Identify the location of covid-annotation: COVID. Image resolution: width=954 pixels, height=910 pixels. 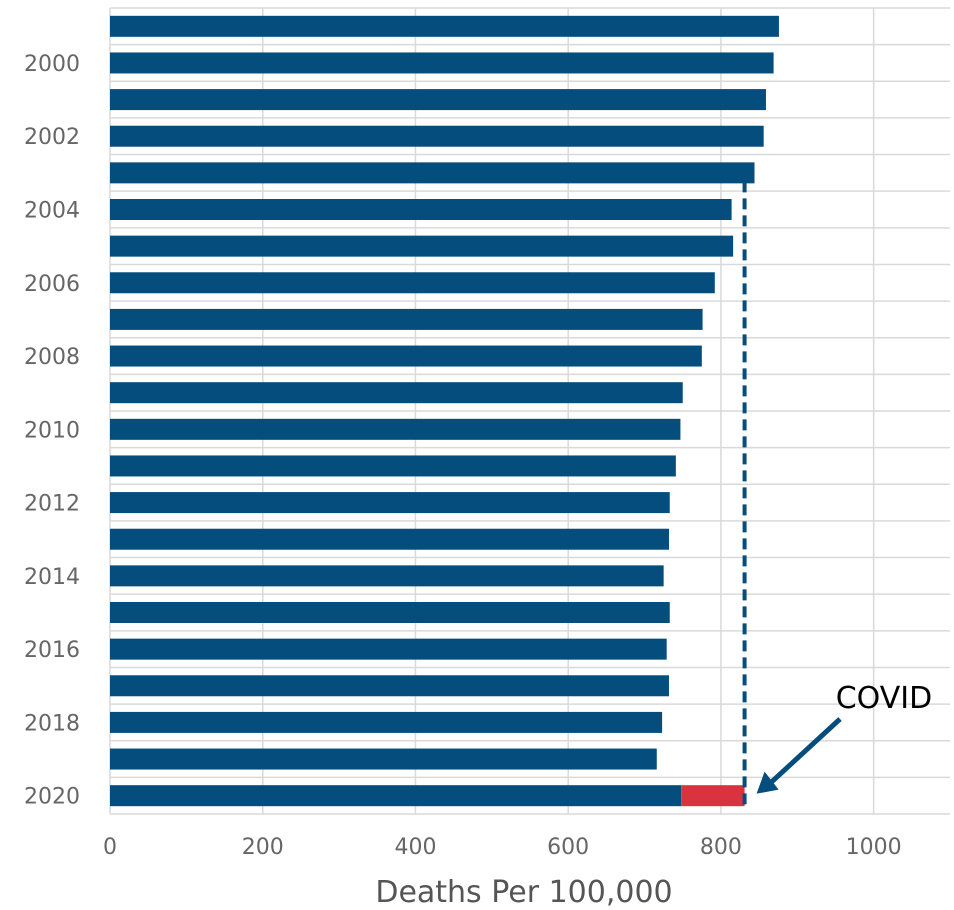
(844, 737).